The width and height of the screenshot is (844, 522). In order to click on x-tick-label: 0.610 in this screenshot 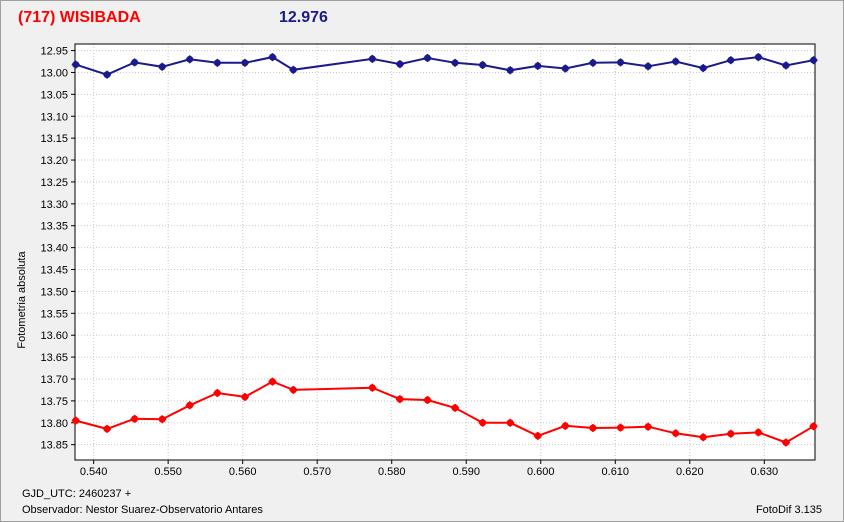, I will do `click(616, 472)`.